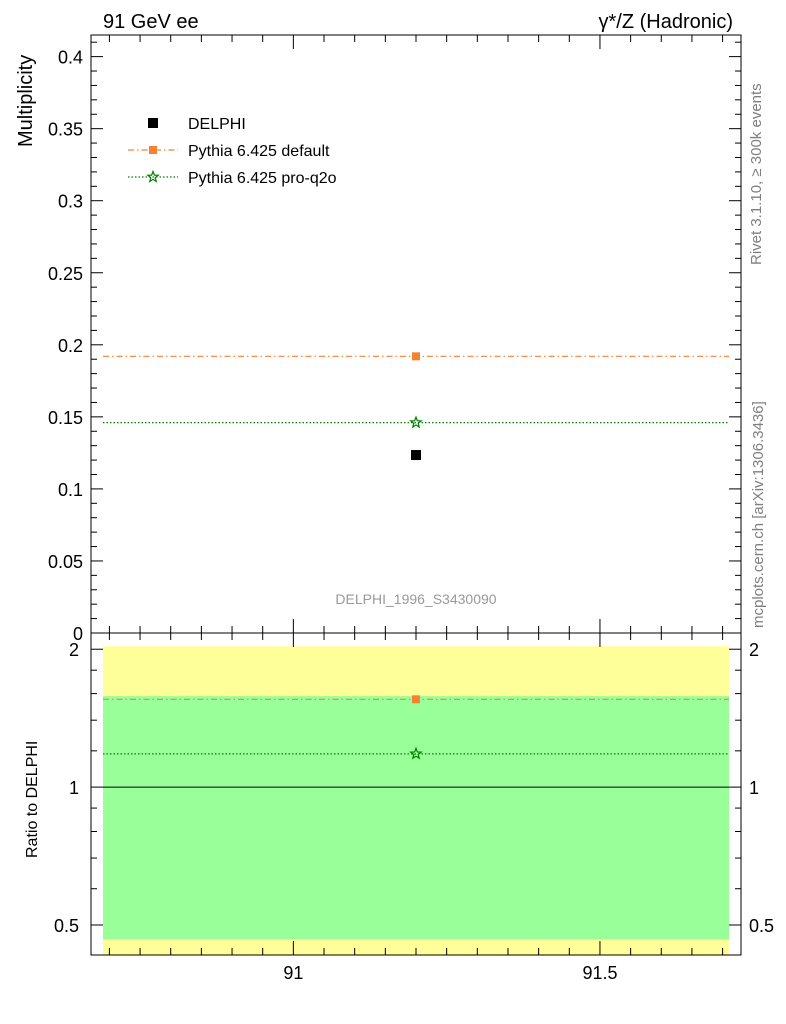 The image size is (786, 1024). Describe the element at coordinates (65, 418) in the screenshot. I see `main-y-tick-label: 0.15` at that location.